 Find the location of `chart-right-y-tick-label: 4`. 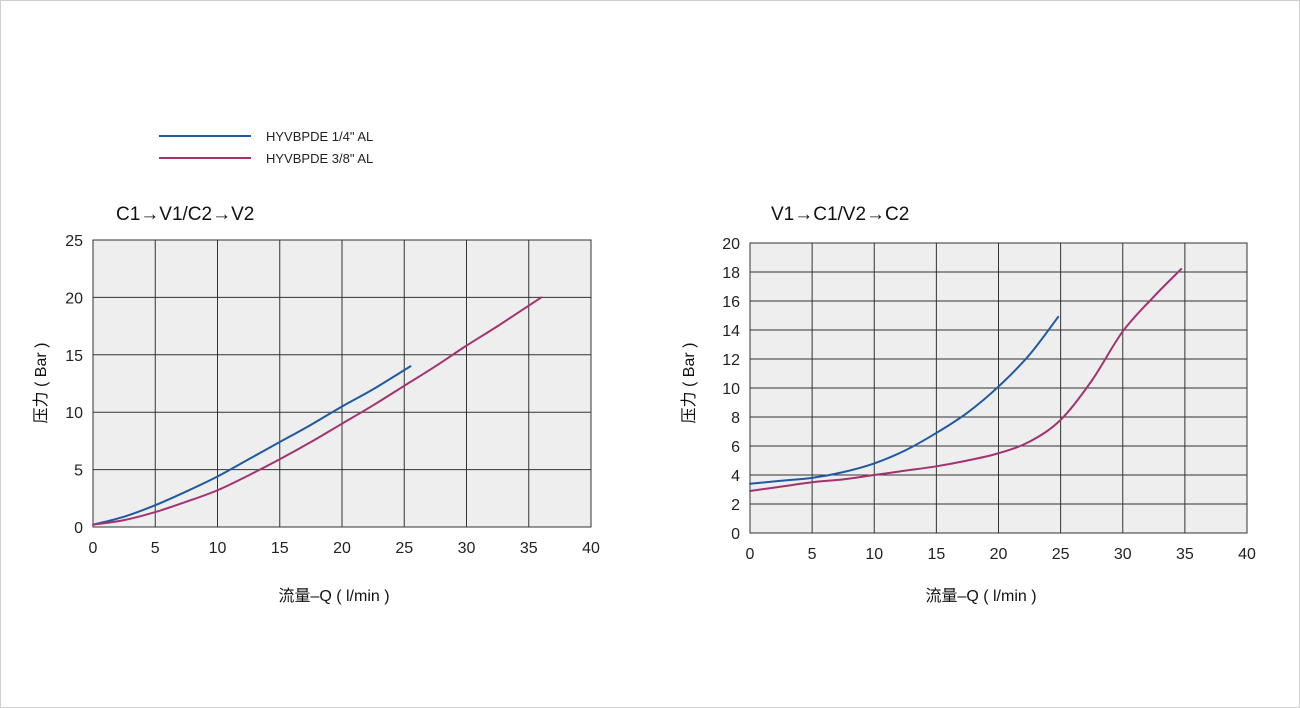

chart-right-y-tick-label: 4 is located at coordinates (735, 476).